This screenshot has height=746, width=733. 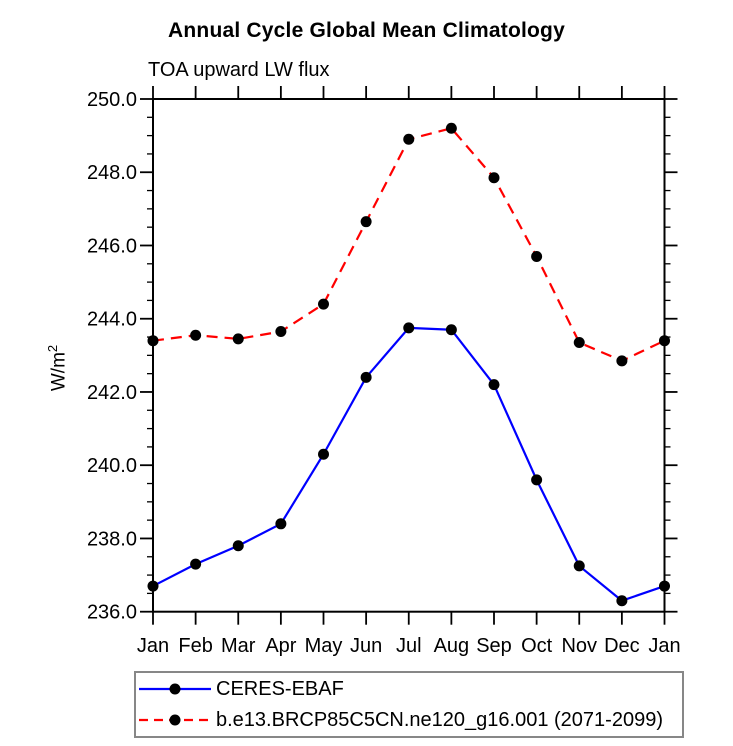 I want to click on chart-title: Annual Cycle Global Mean Climatology, so click(x=366, y=30).